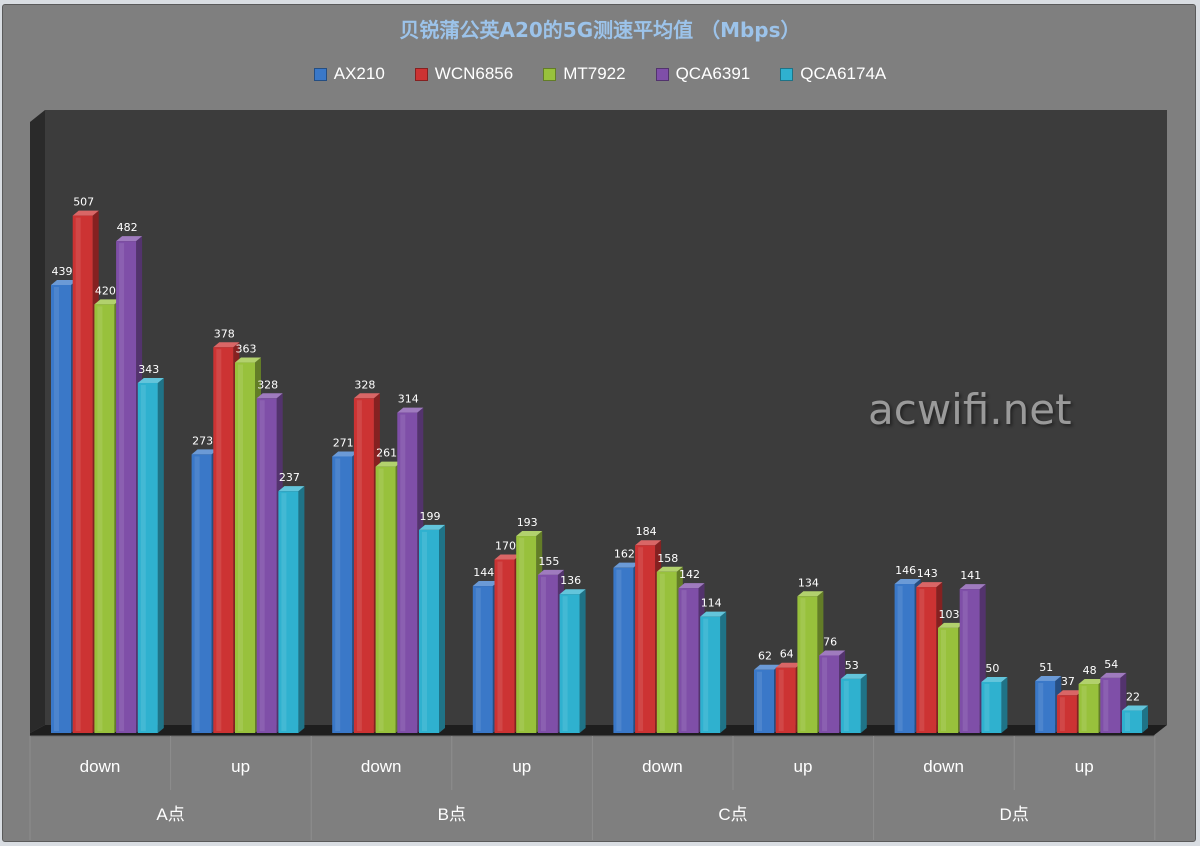  I want to click on data-label: 64, so click(787, 654).